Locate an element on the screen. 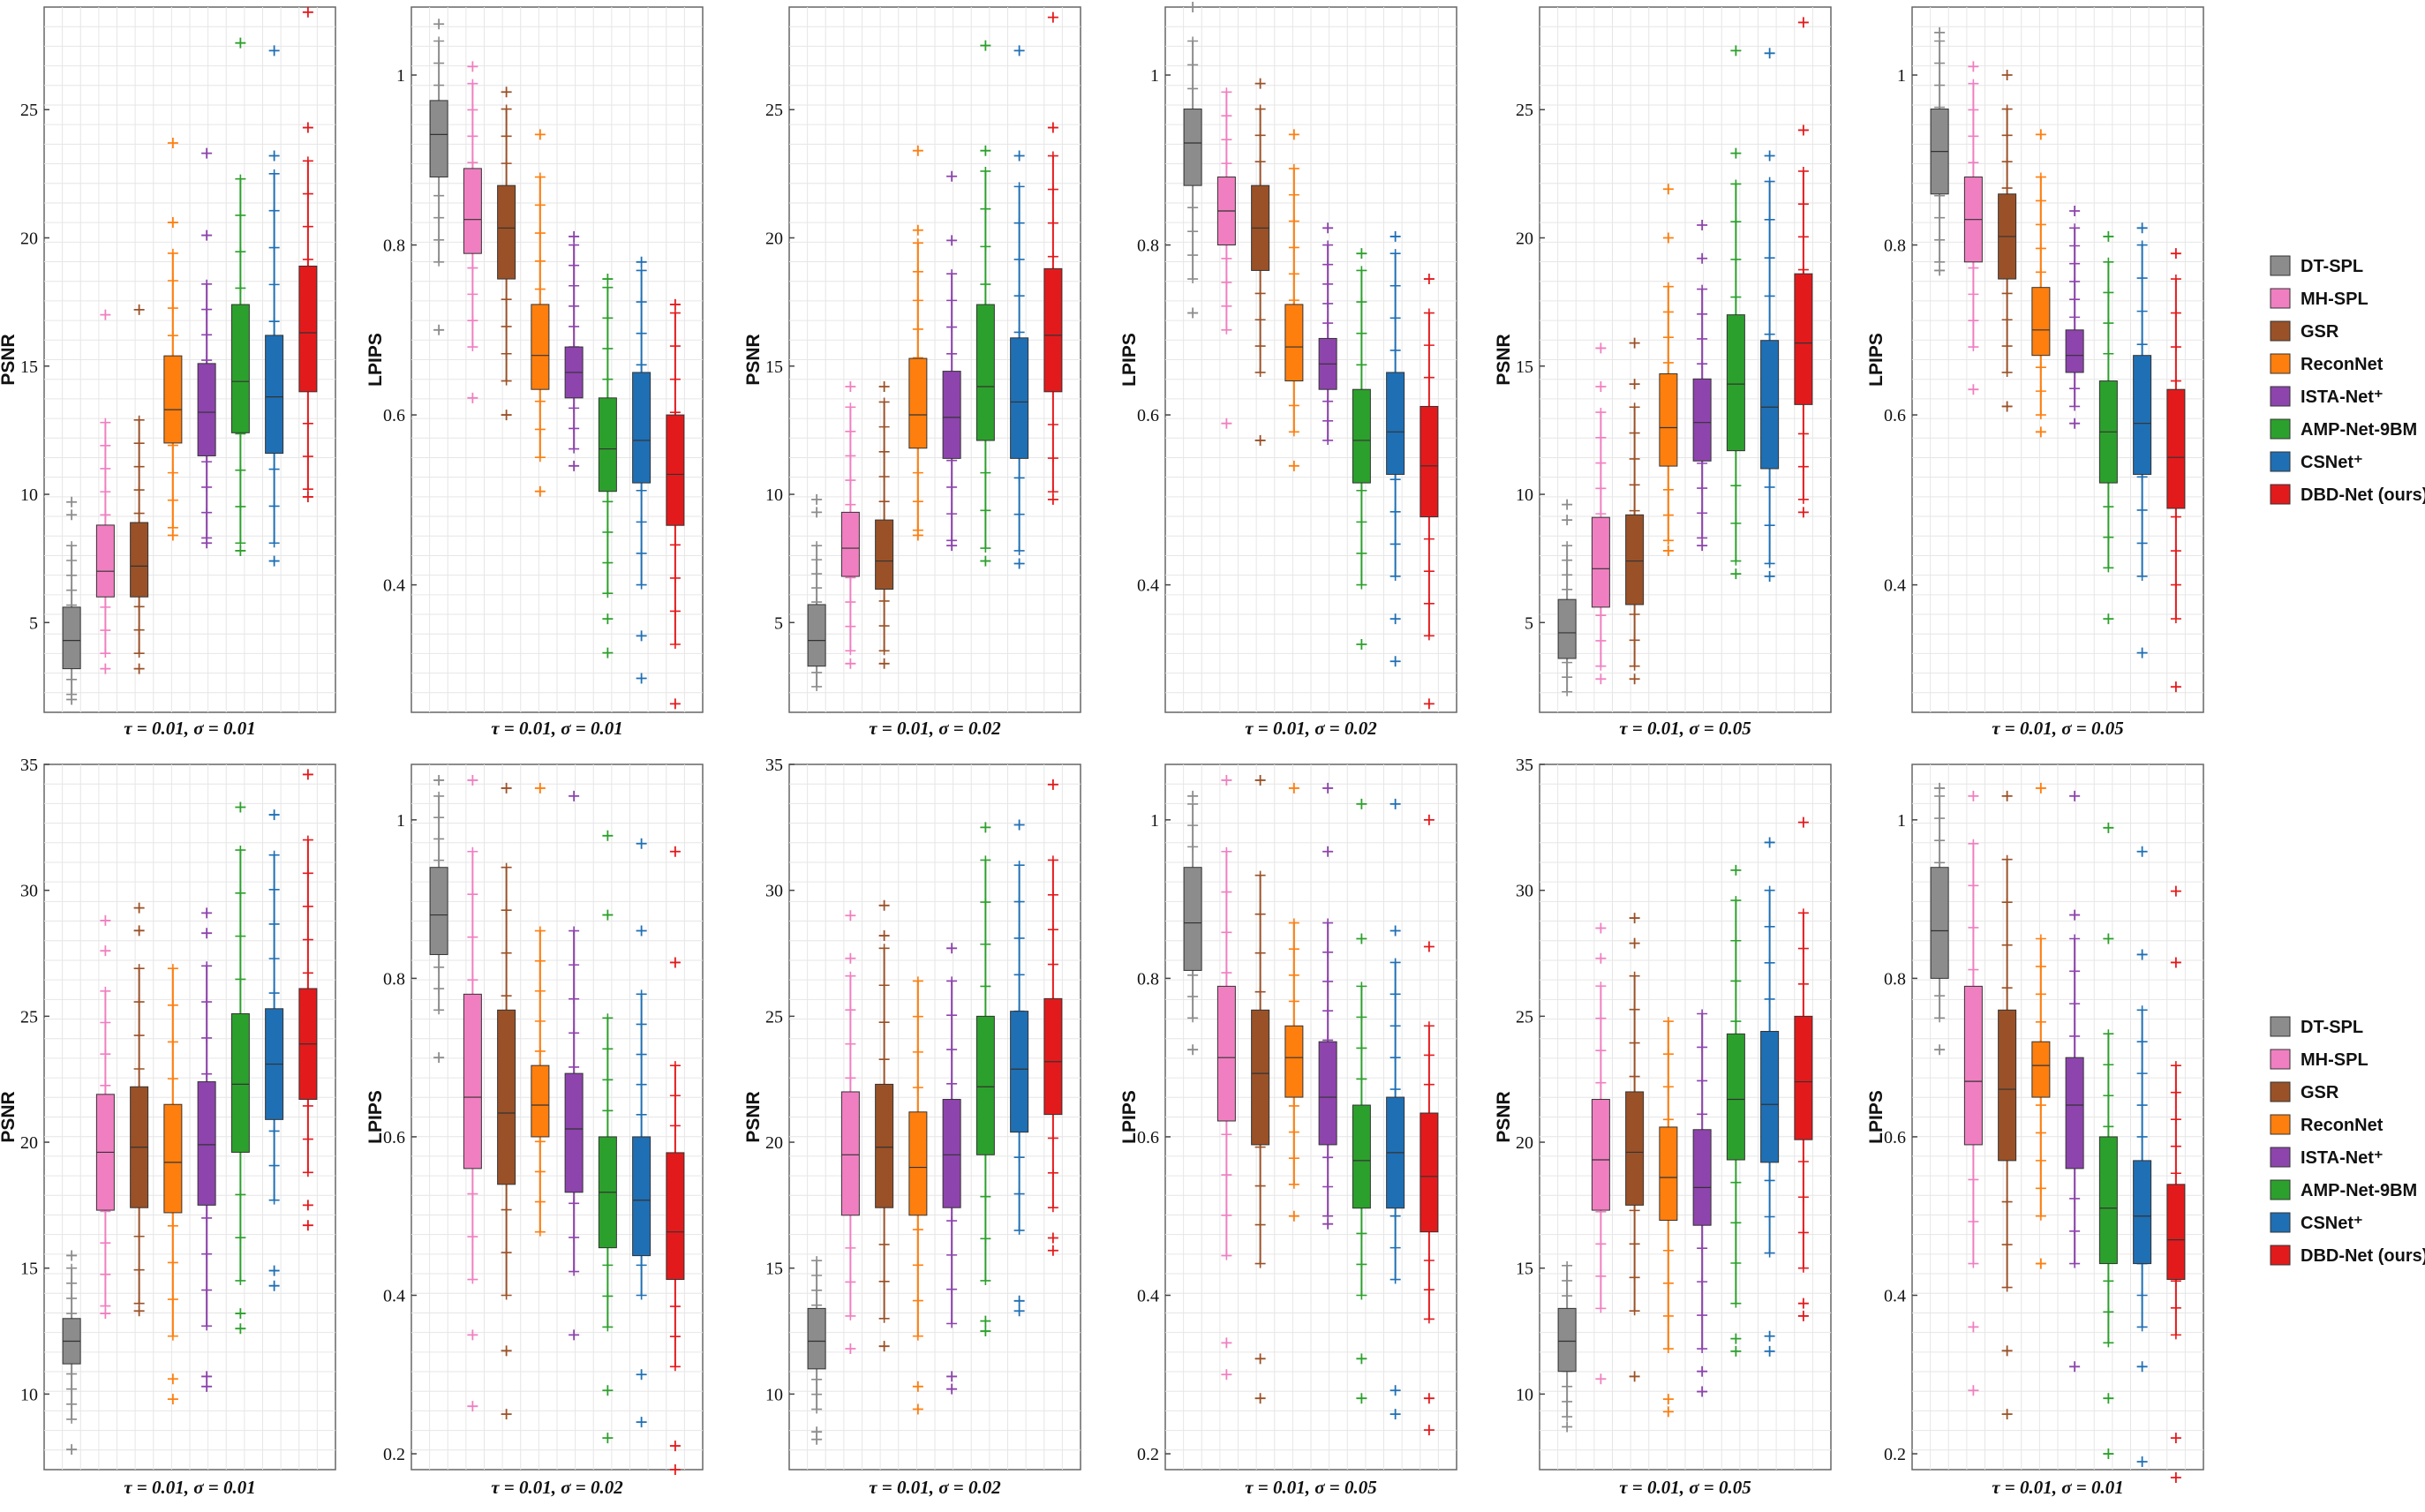  legend-swatch is located at coordinates (2280, 1222).